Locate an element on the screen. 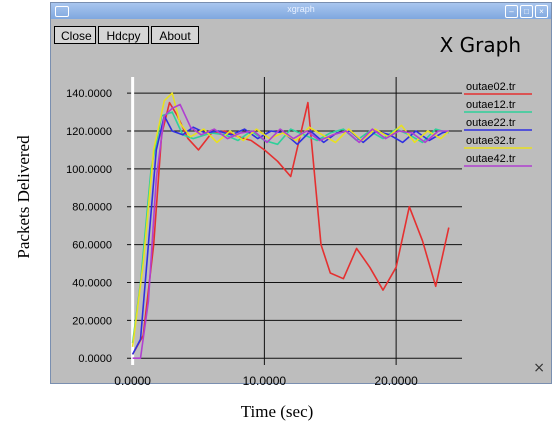  window-controls: – □ × is located at coordinates (526, 11).